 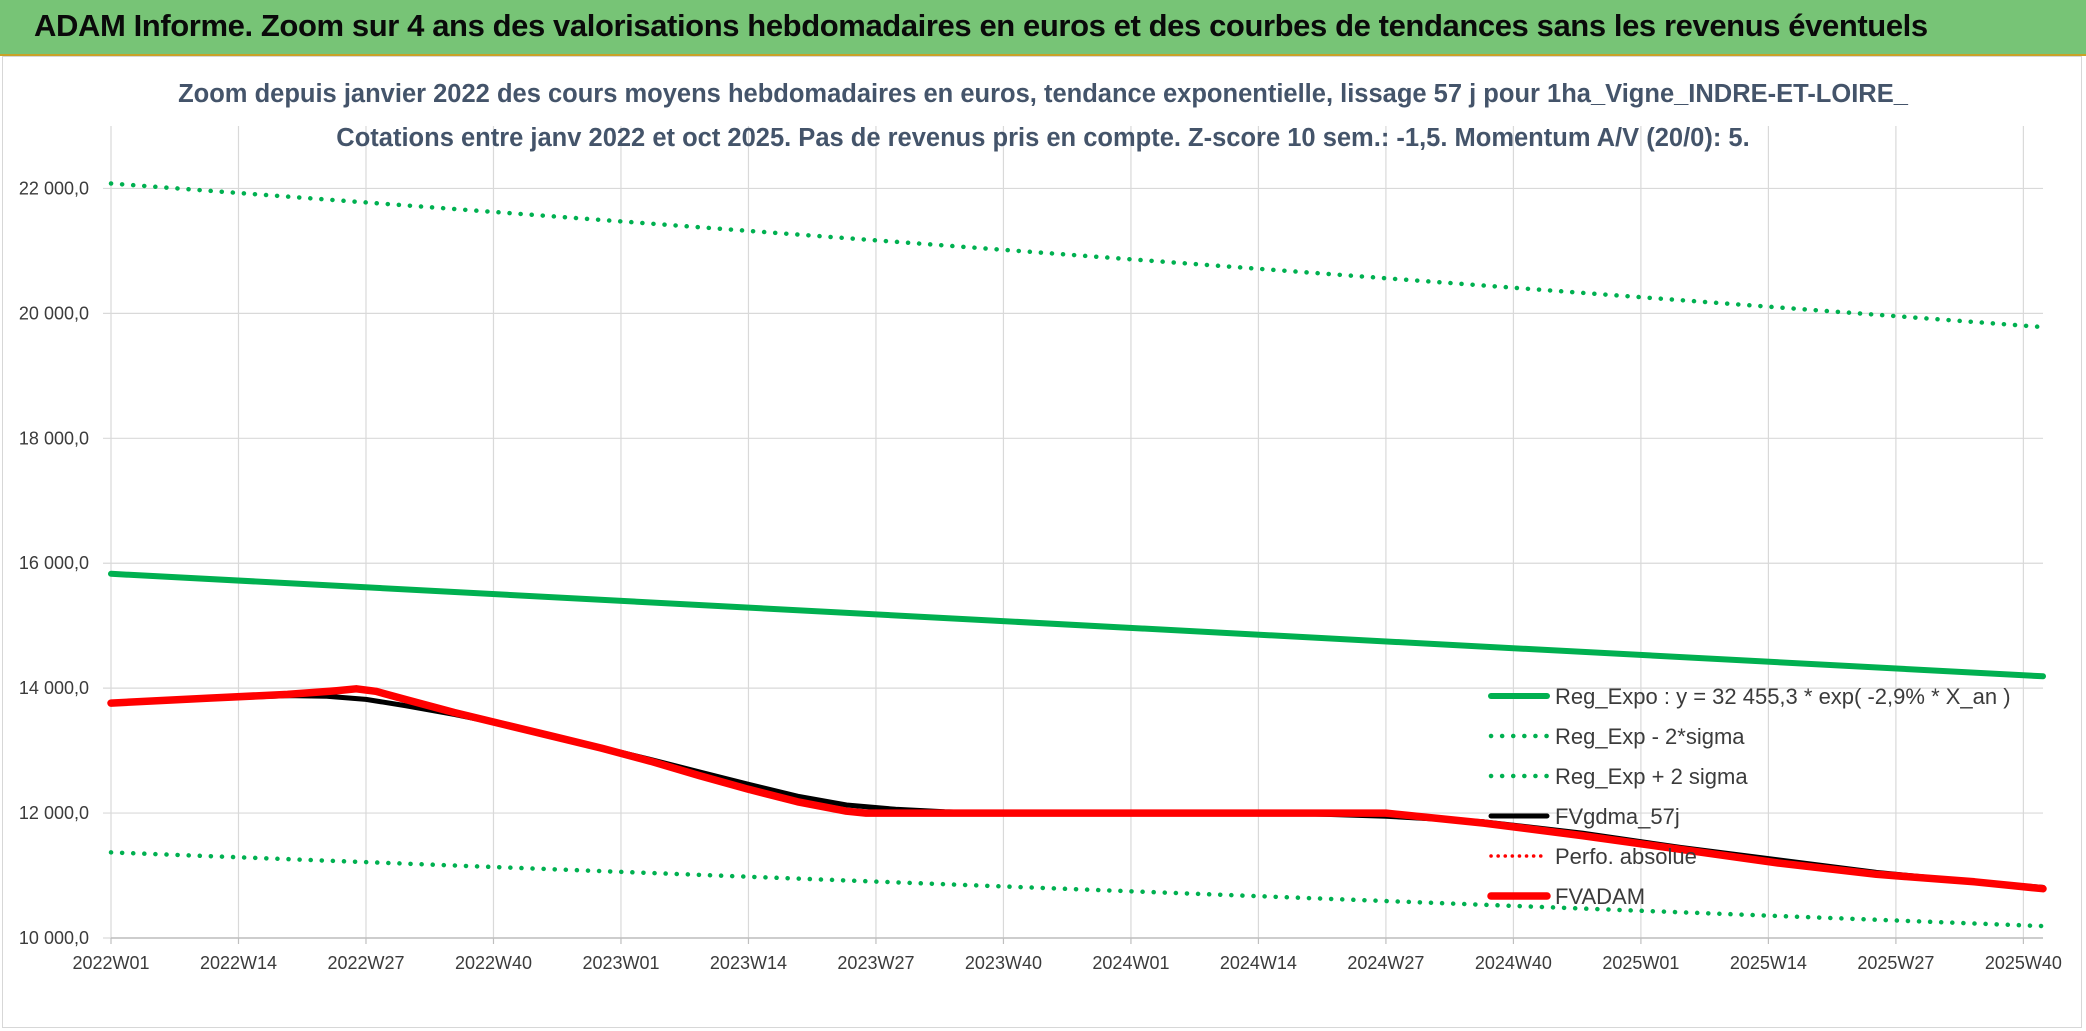 What do you see at coordinates (54, 813) in the screenshot?
I see `y-tick-label: 12 000,0` at bounding box center [54, 813].